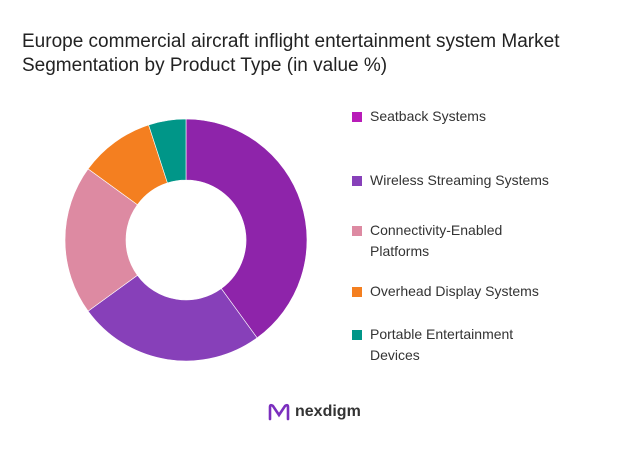 The width and height of the screenshot is (641, 453). I want to click on legend-item: Overhead Display Systems, so click(445, 291).